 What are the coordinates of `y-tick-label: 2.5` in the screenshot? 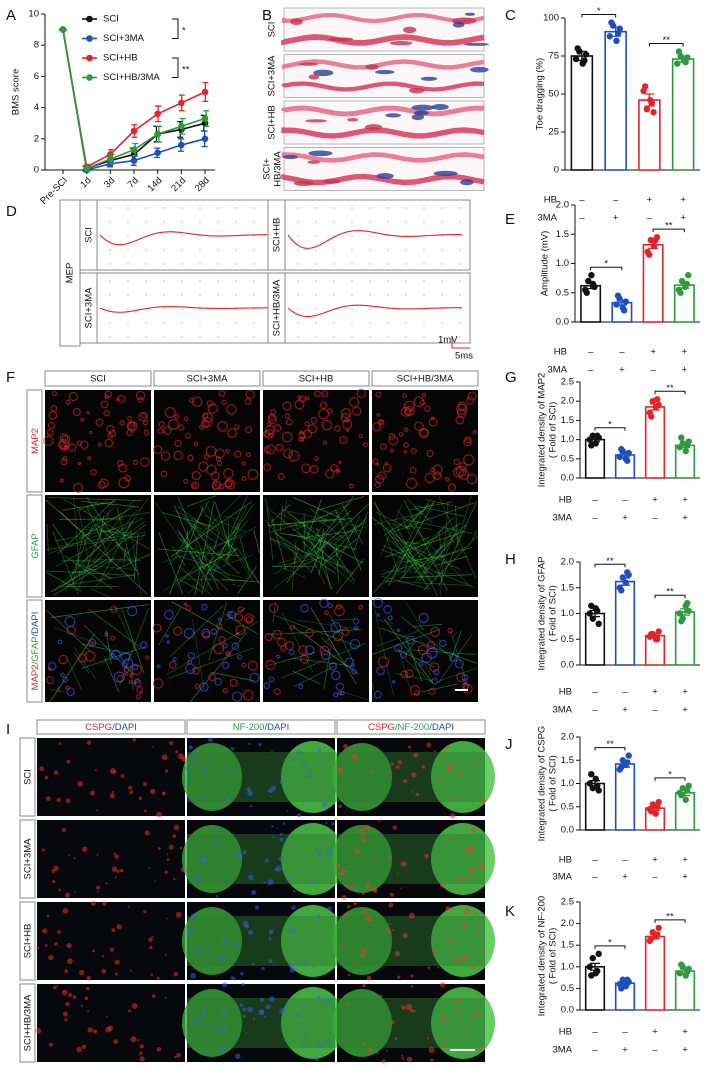 It's located at (567, 902).